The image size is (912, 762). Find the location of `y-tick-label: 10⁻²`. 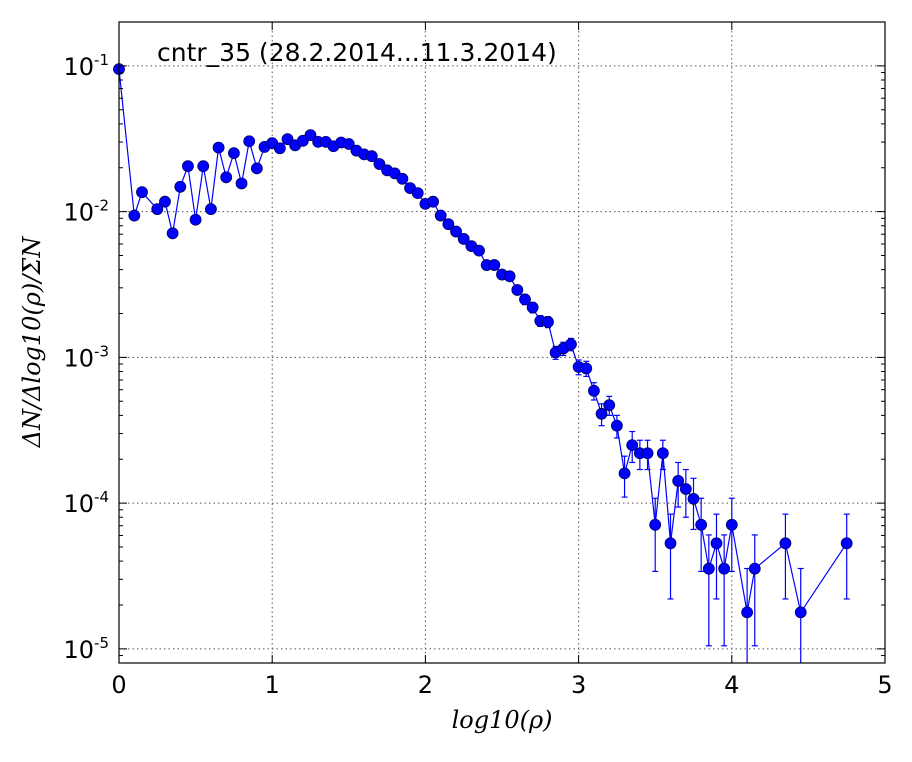

y-tick-label: 10⁻² is located at coordinates (86, 212).